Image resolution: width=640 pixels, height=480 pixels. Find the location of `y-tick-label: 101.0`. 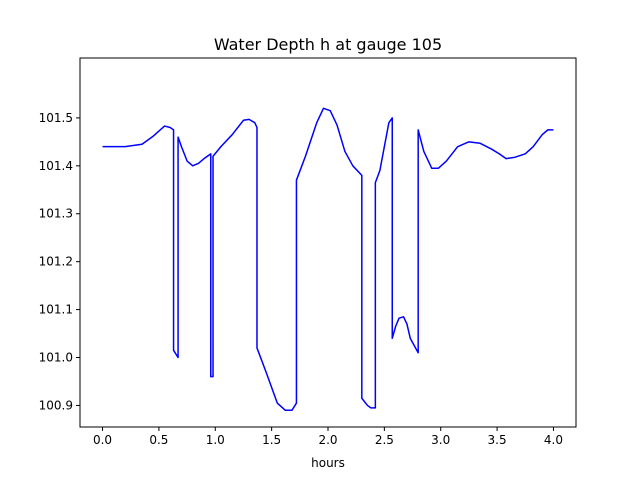

y-tick-label: 101.0 is located at coordinates (56, 358).